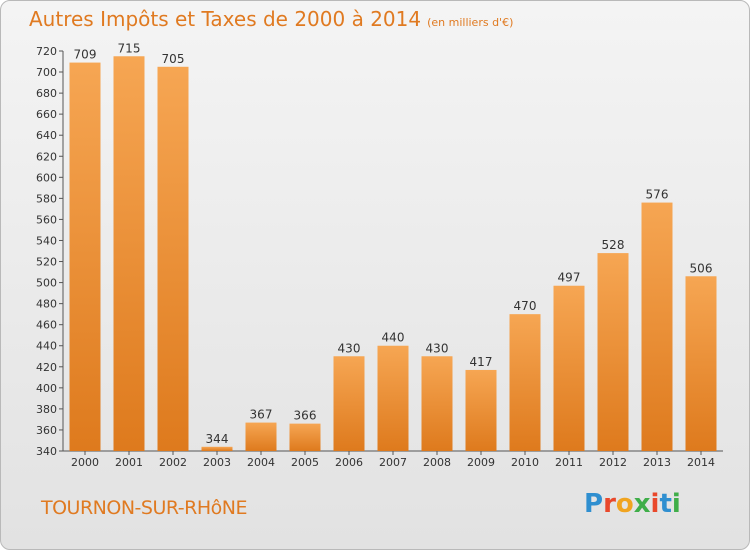  What do you see at coordinates (657, 326) in the screenshot?
I see `bar-2013` at bounding box center [657, 326].